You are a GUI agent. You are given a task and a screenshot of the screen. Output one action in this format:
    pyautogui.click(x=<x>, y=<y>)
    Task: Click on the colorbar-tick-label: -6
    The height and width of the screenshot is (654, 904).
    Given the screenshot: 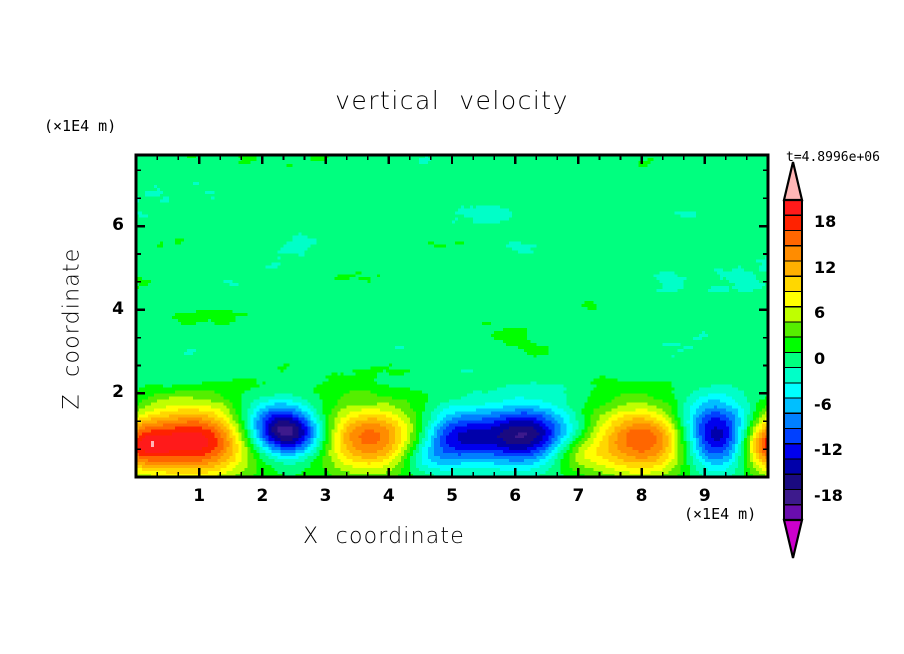 What is the action you would take?
    pyautogui.click(x=823, y=404)
    